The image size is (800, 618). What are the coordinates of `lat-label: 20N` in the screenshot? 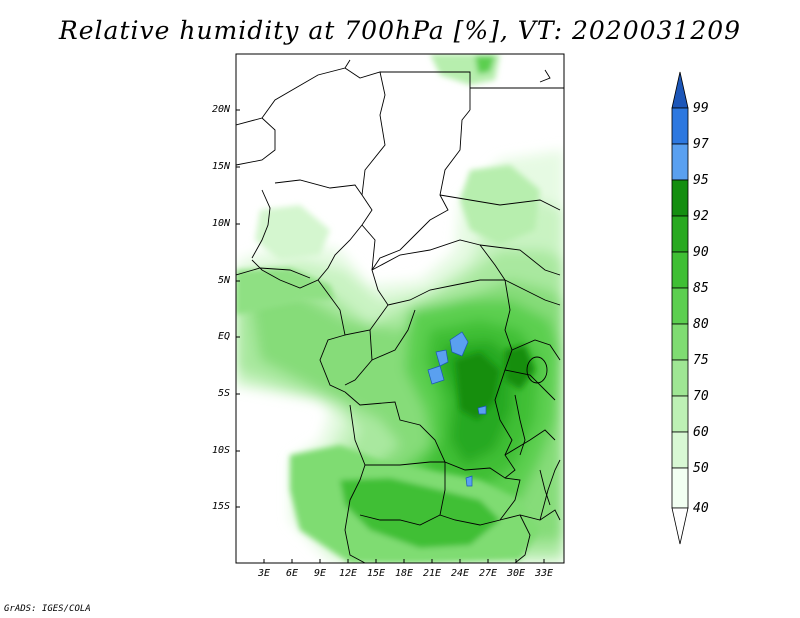 It's located at (220, 109).